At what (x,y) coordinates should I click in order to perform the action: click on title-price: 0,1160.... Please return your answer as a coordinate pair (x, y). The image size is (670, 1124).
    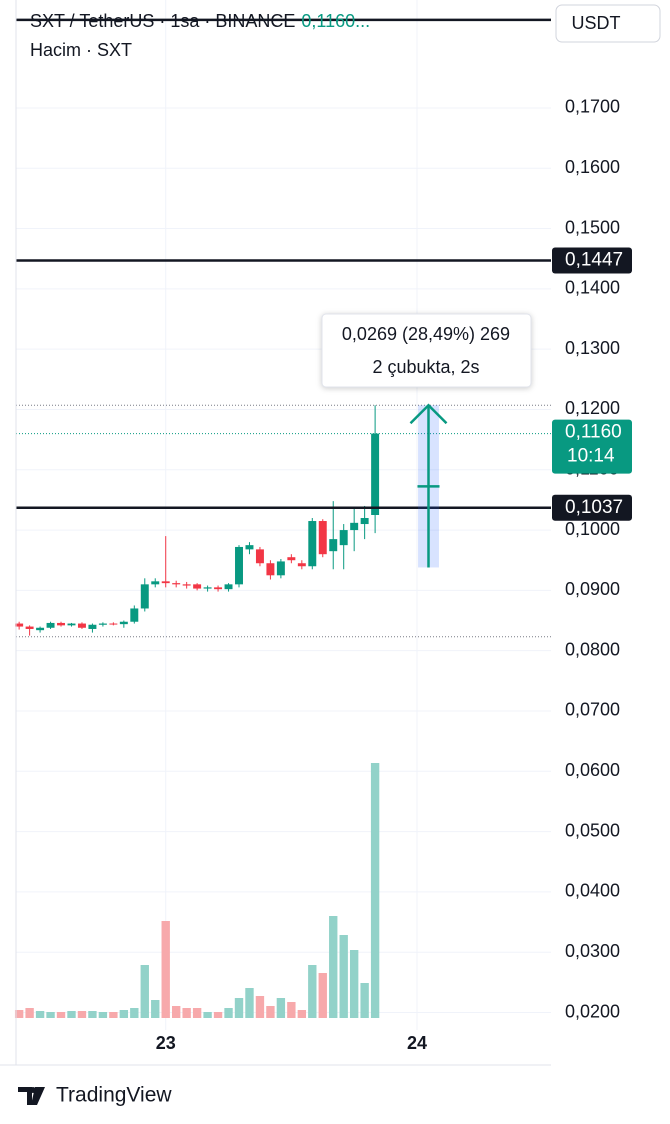
    Looking at the image, I should click on (335, 21).